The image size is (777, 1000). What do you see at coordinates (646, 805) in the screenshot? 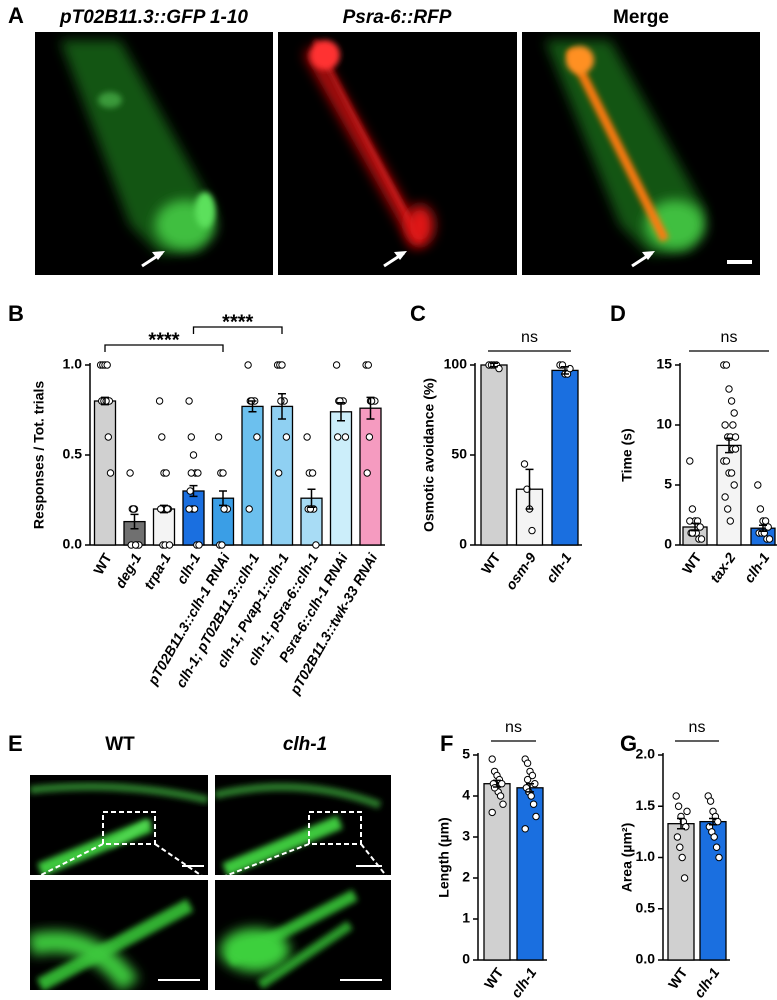
I see `y-tick-label: 1.5` at bounding box center [646, 805].